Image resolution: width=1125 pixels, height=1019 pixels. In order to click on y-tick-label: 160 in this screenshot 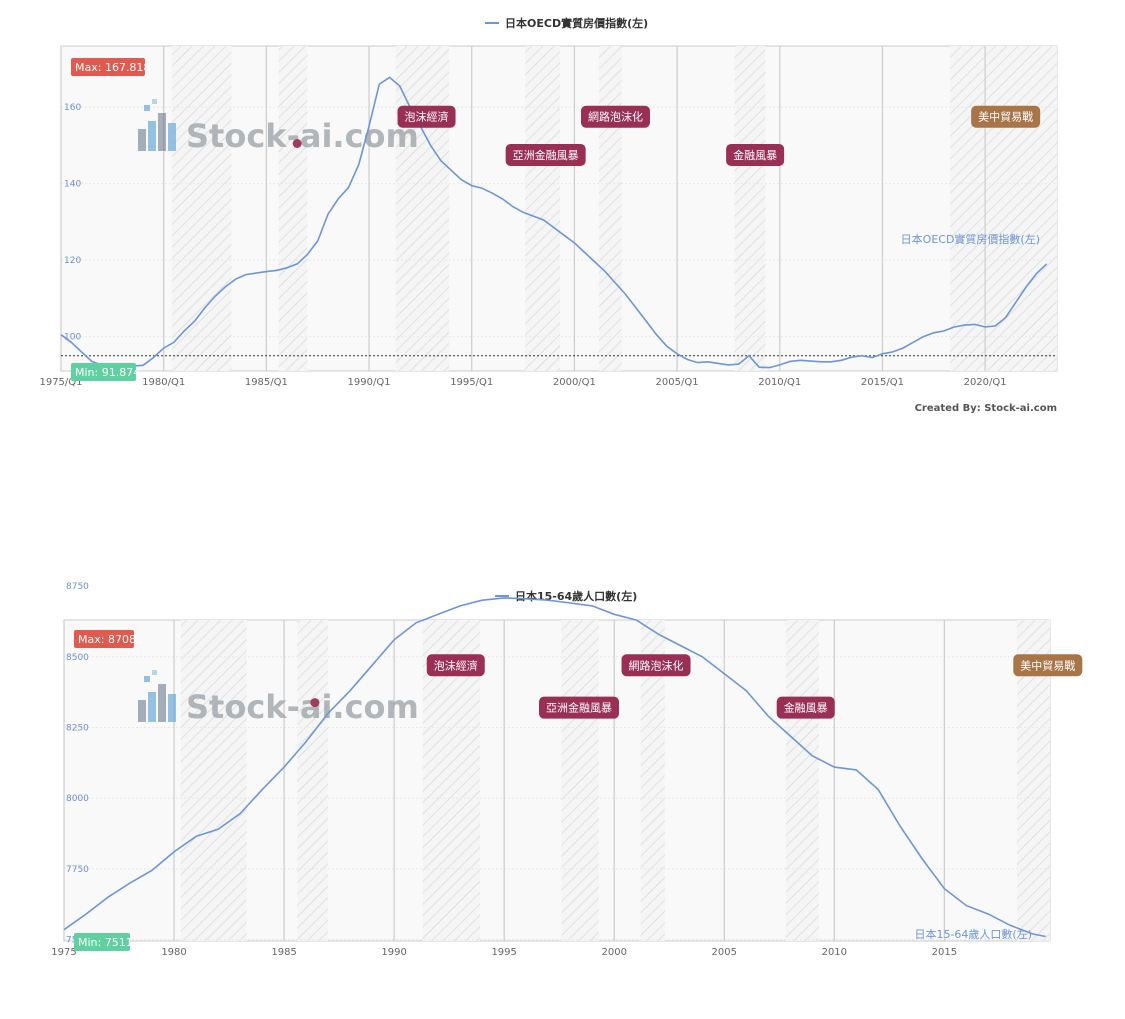, I will do `click(72, 108)`.